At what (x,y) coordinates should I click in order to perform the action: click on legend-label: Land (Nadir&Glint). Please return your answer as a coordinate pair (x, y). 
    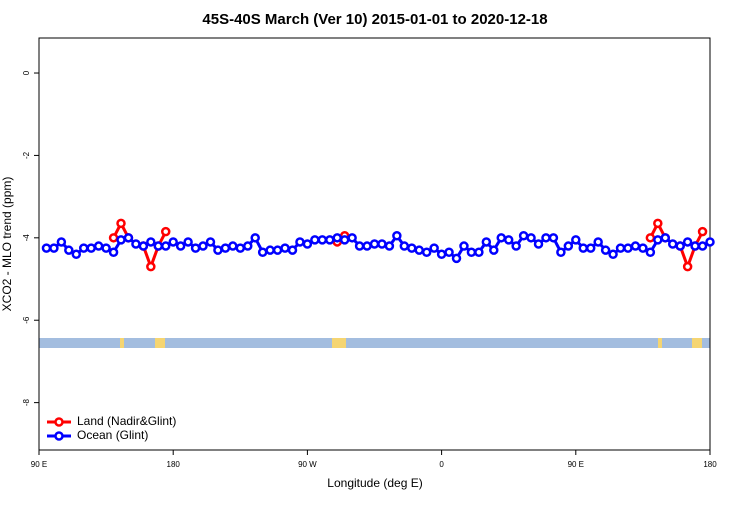
    Looking at the image, I should click on (126, 421).